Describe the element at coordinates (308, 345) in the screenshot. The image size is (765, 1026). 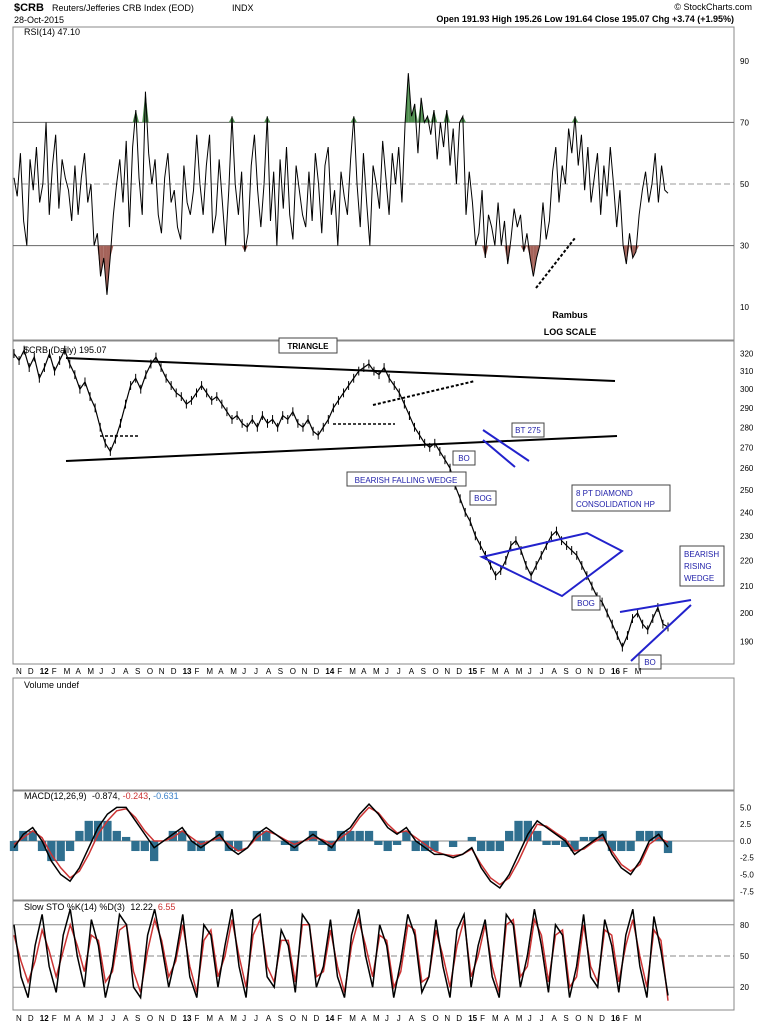
I see `triangle-callout: TRIANGLE` at that location.